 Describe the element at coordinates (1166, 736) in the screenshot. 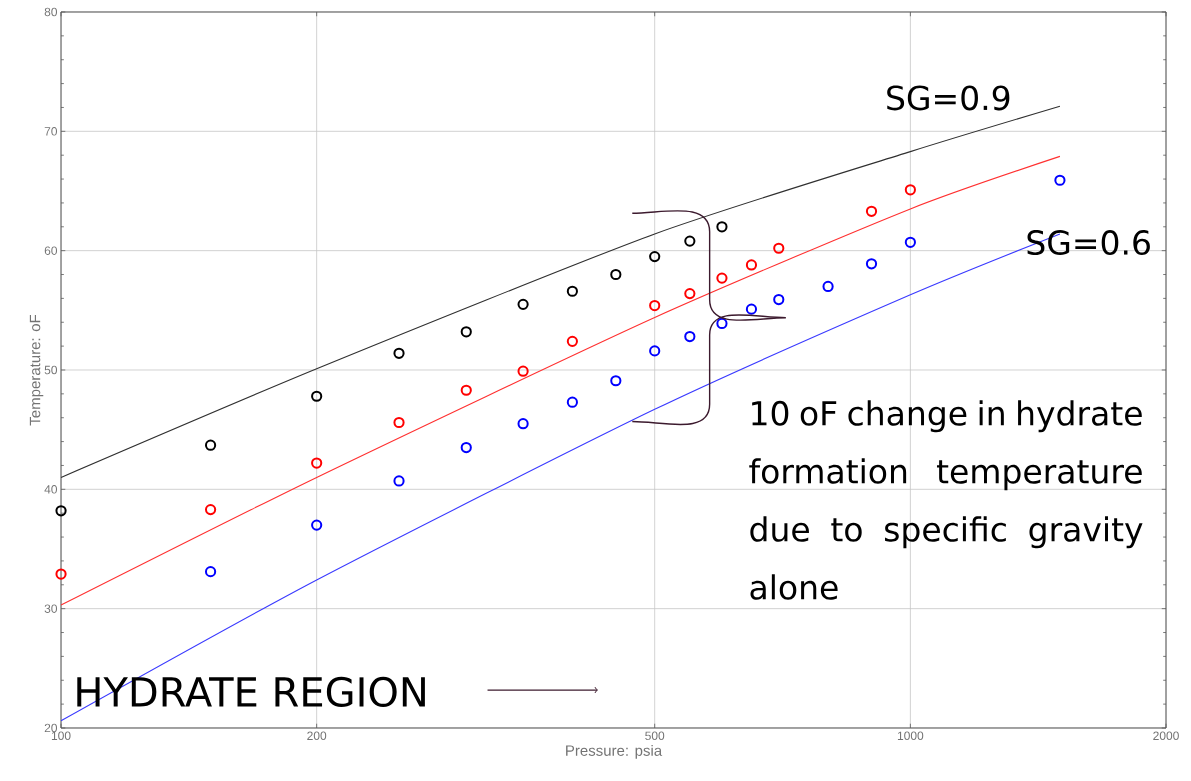

I see `x-tick-label: 2000` at that location.